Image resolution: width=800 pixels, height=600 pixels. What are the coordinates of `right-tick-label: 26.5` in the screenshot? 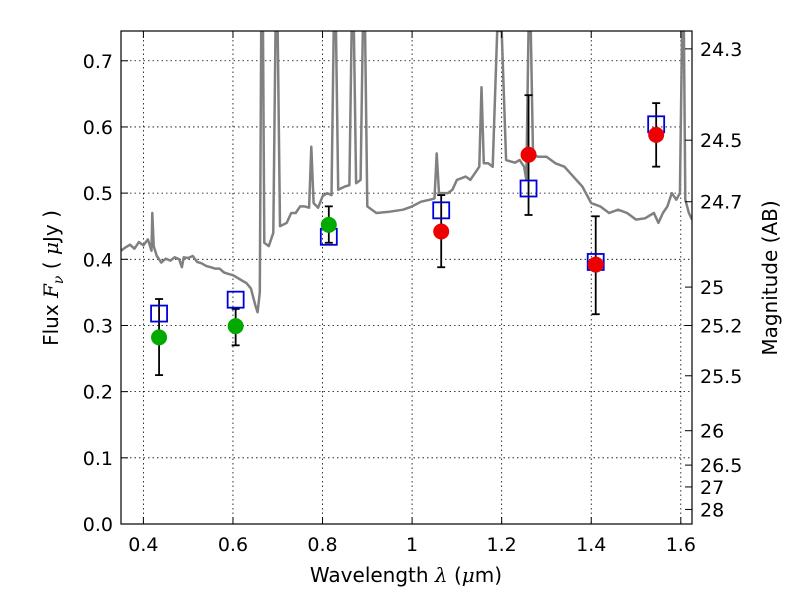 It's located at (721, 466).